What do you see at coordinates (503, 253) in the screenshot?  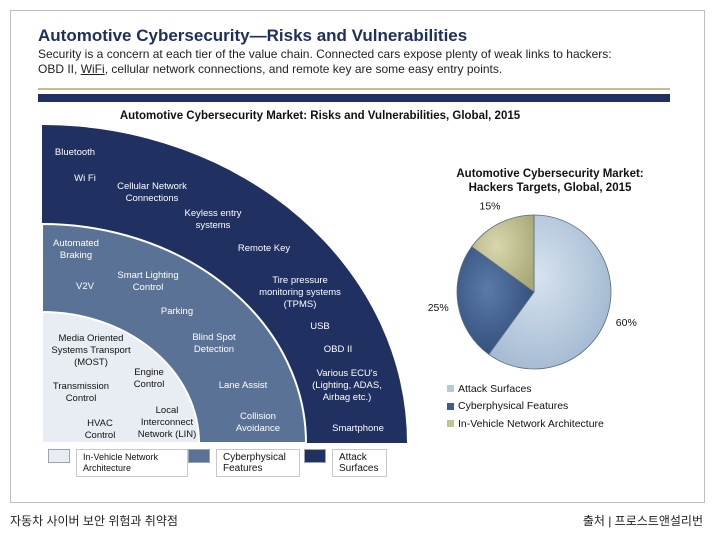 I see `pie-slice-in-vehicle` at bounding box center [503, 253].